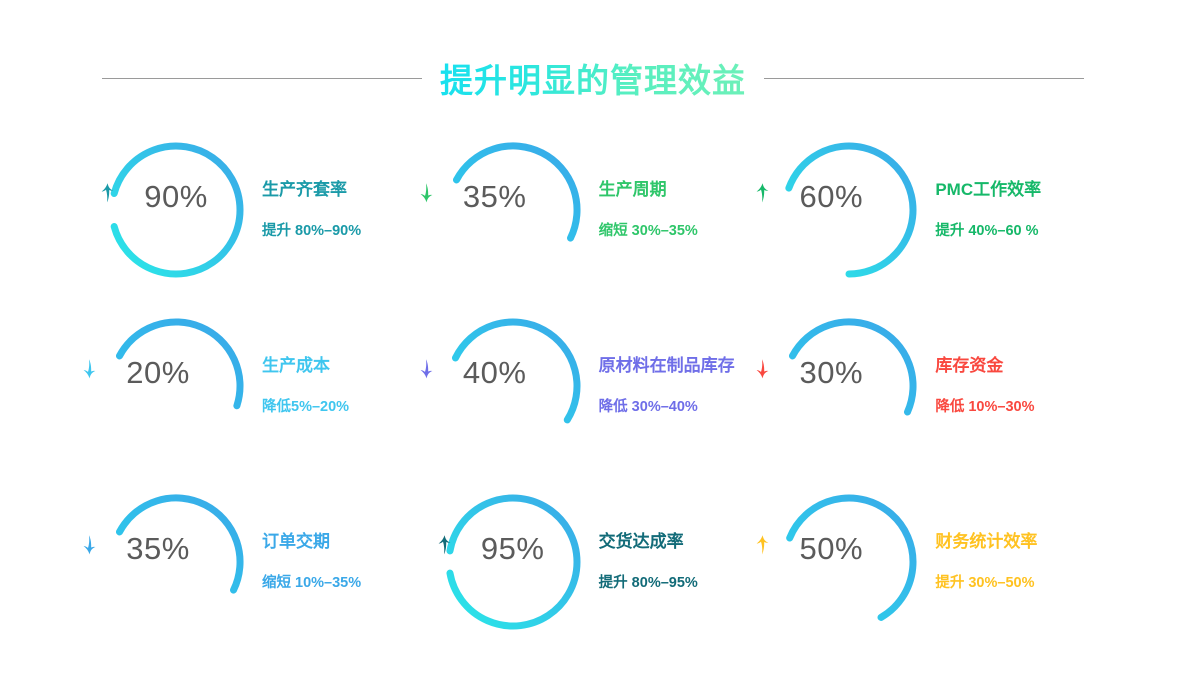  I want to click on metric-title: PMC工作效率, so click(988, 190).